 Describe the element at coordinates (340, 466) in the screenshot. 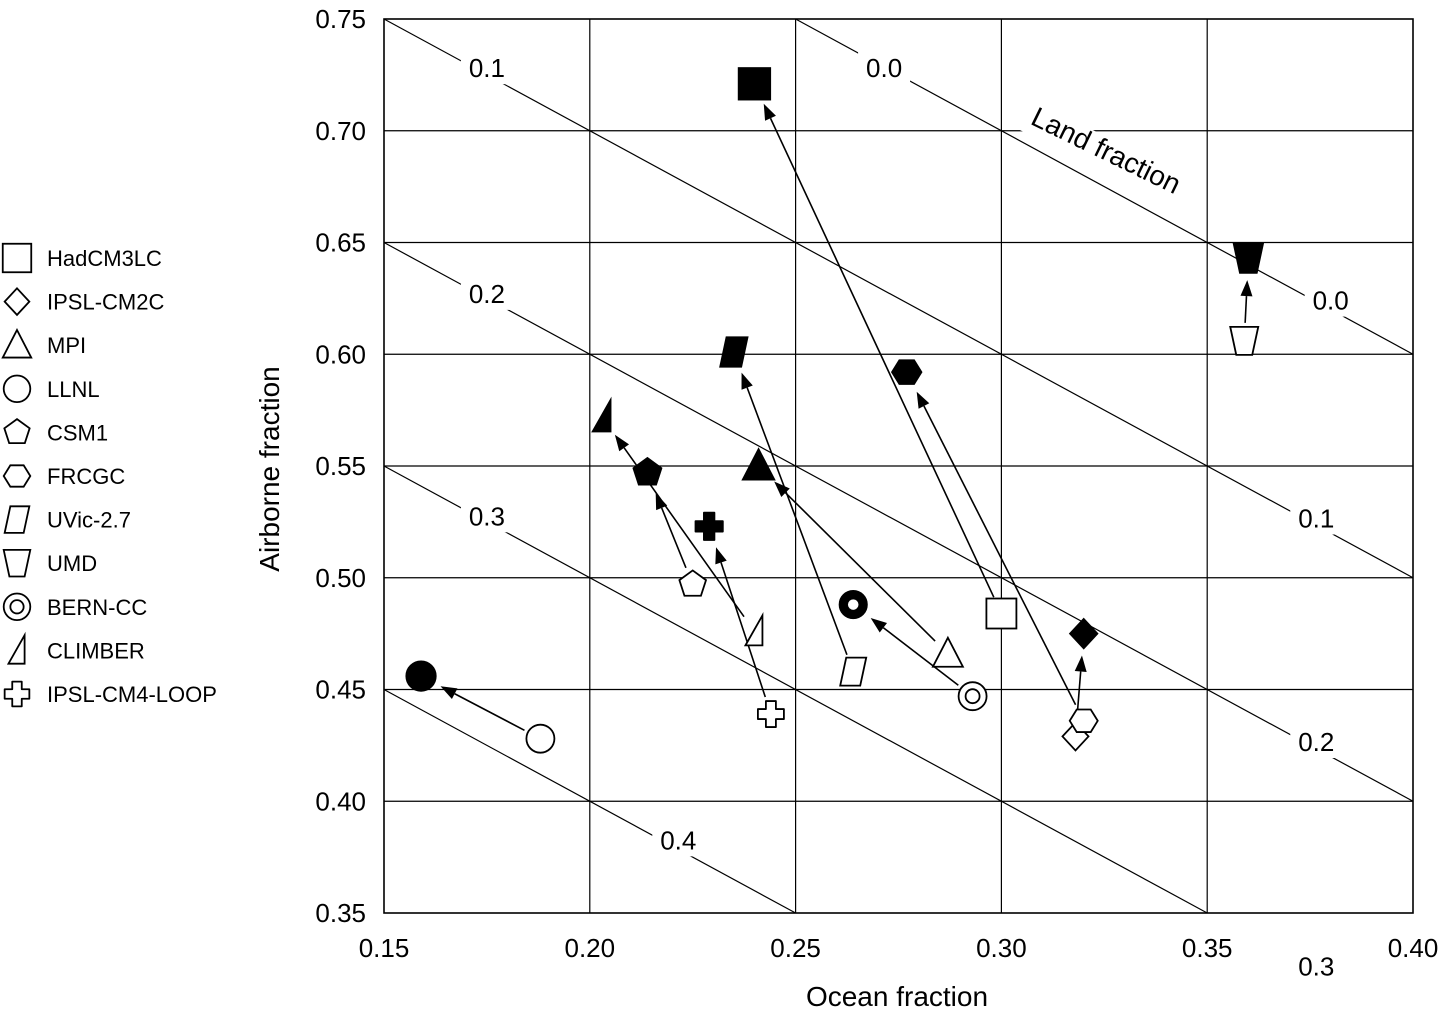

I see `y-tick-label: 0.55` at that location.